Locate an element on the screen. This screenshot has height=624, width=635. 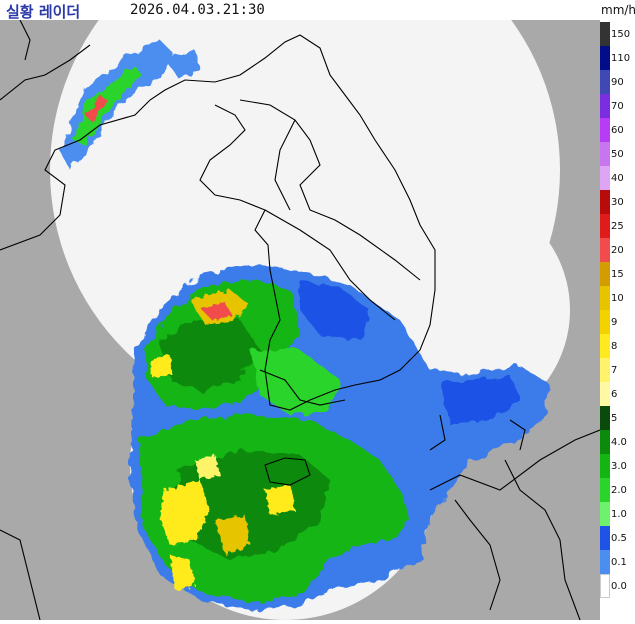
legend-label: 15 is located at coordinates (617, 274).